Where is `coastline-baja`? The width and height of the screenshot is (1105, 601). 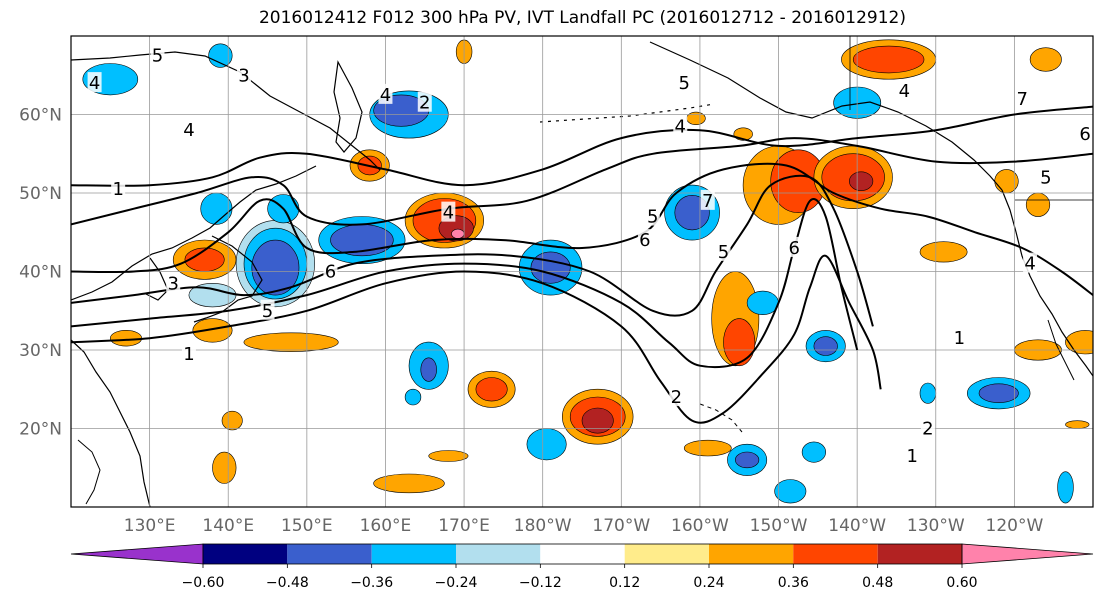 coastline-baja is located at coordinates (1061, 350).